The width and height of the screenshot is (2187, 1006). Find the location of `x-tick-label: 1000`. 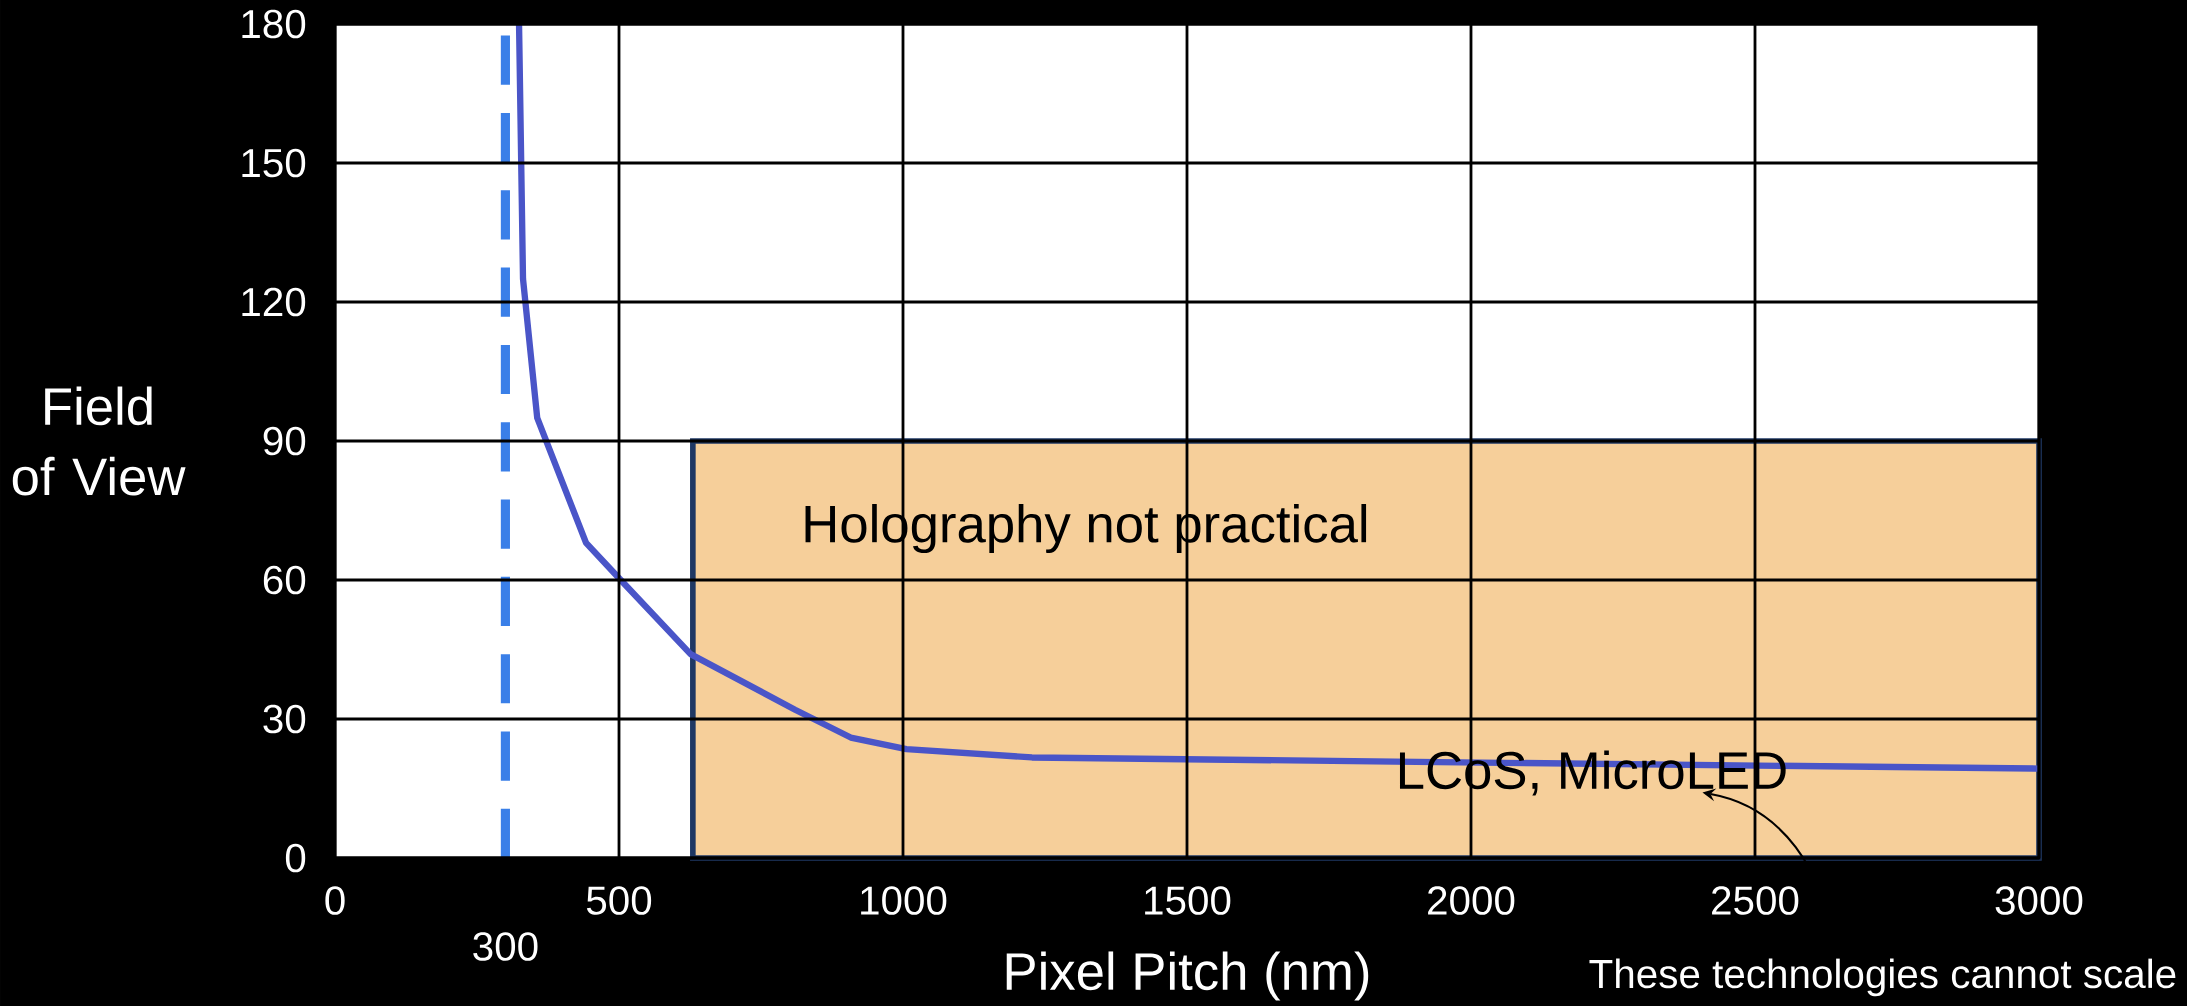

x-tick-label: 1000 is located at coordinates (904, 900).